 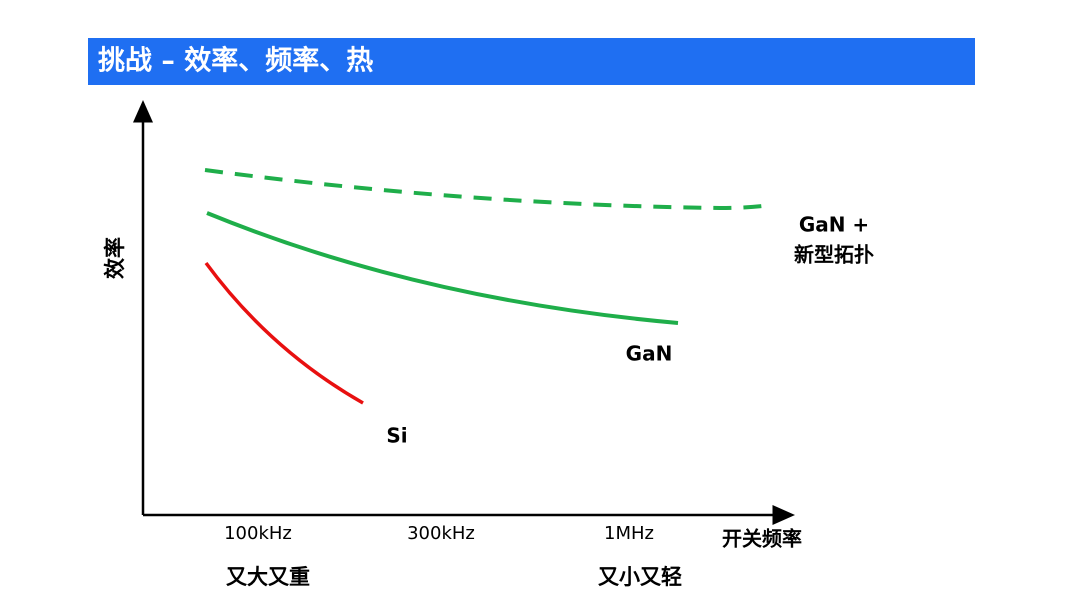 I want to click on x-note: 又小又轻, so click(x=640, y=577).